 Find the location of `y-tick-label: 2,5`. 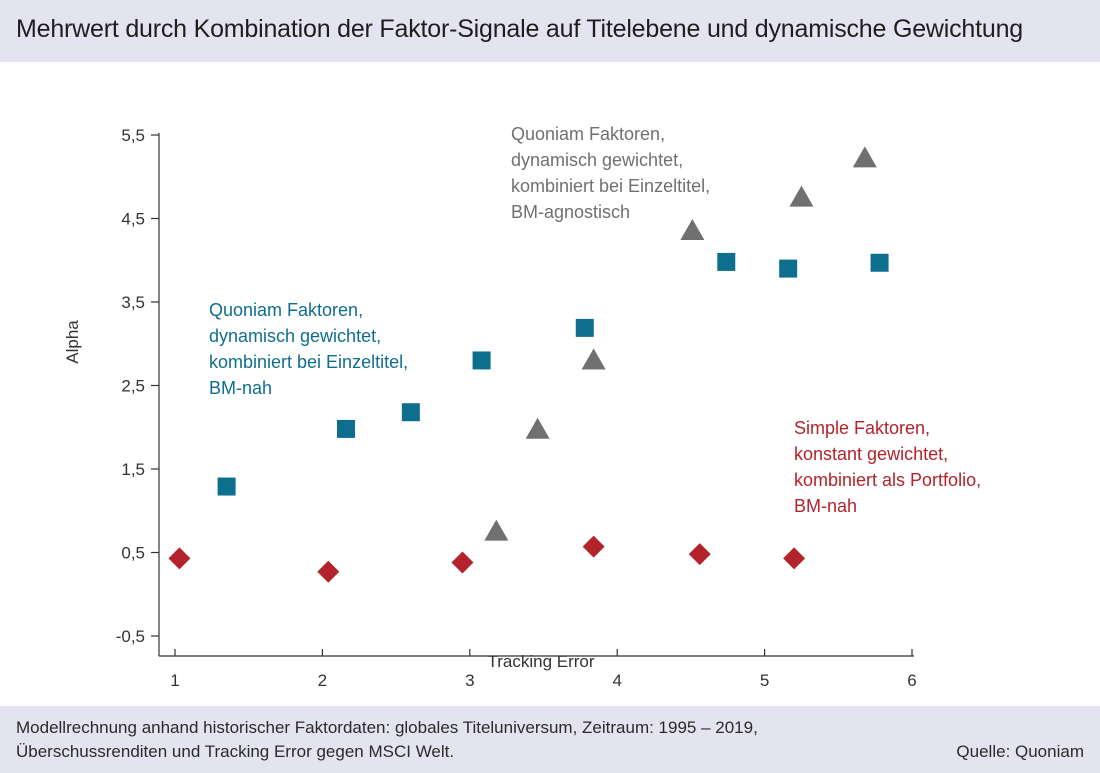

y-tick-label: 2,5 is located at coordinates (133, 386).